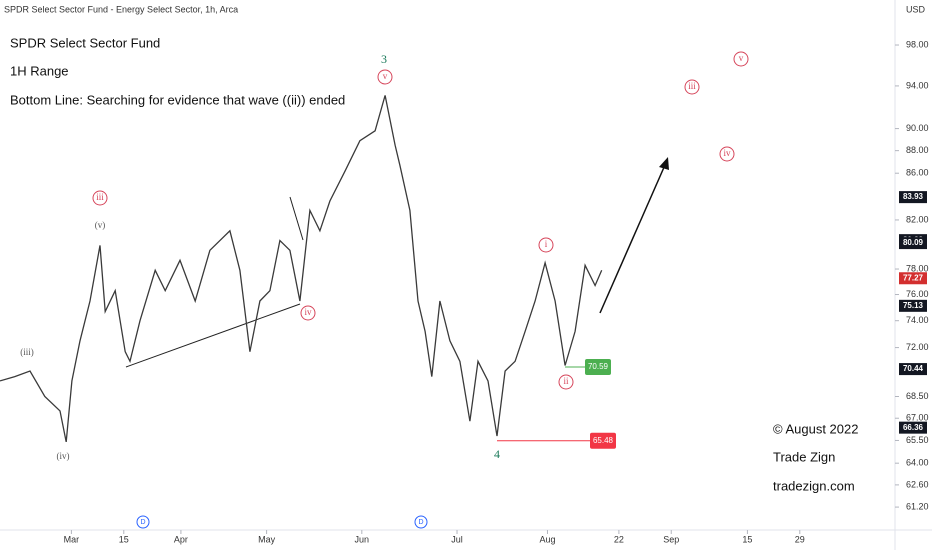 Image resolution: width=932 pixels, height=550 pixels. I want to click on y-tick-label: 64.00, so click(917, 463).